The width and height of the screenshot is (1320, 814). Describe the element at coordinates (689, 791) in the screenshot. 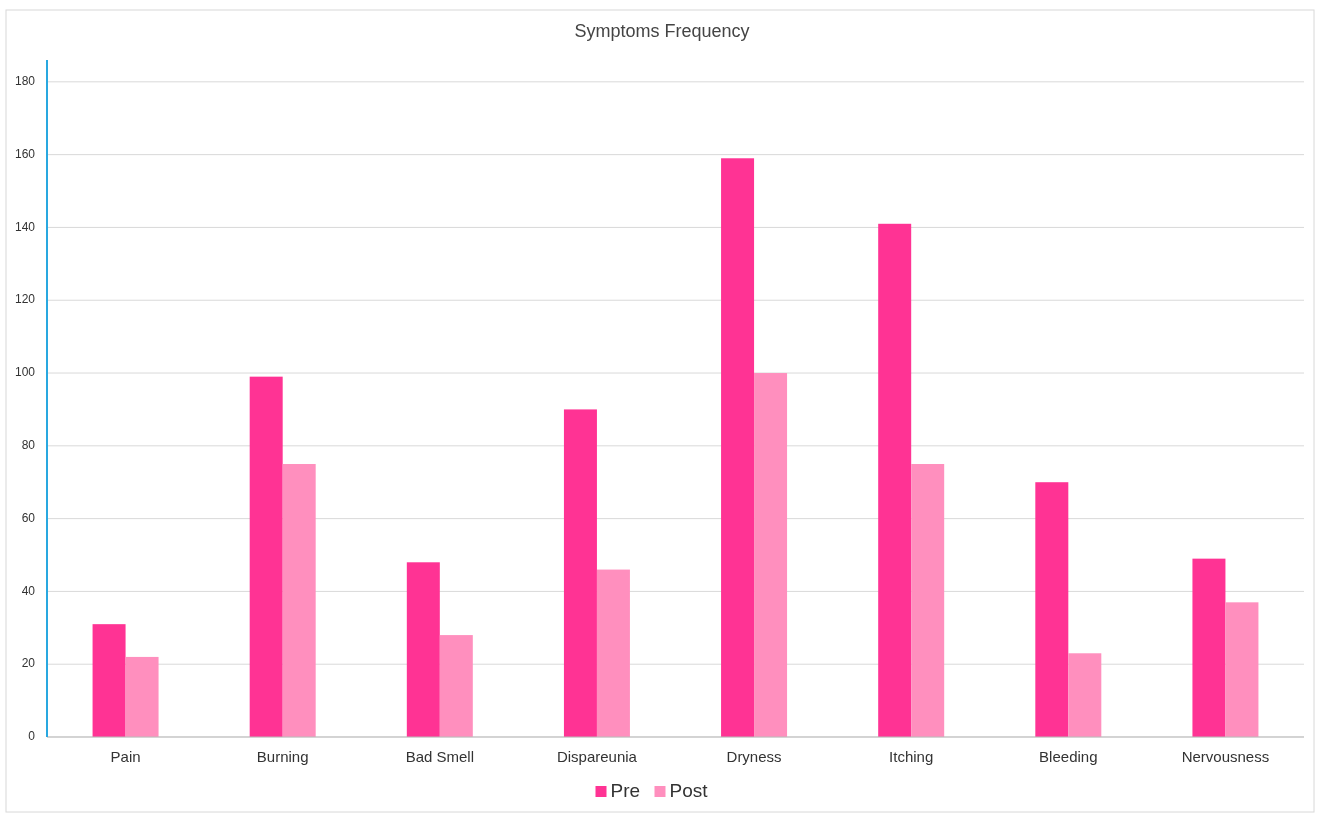

I see `legend-label: Post` at that location.